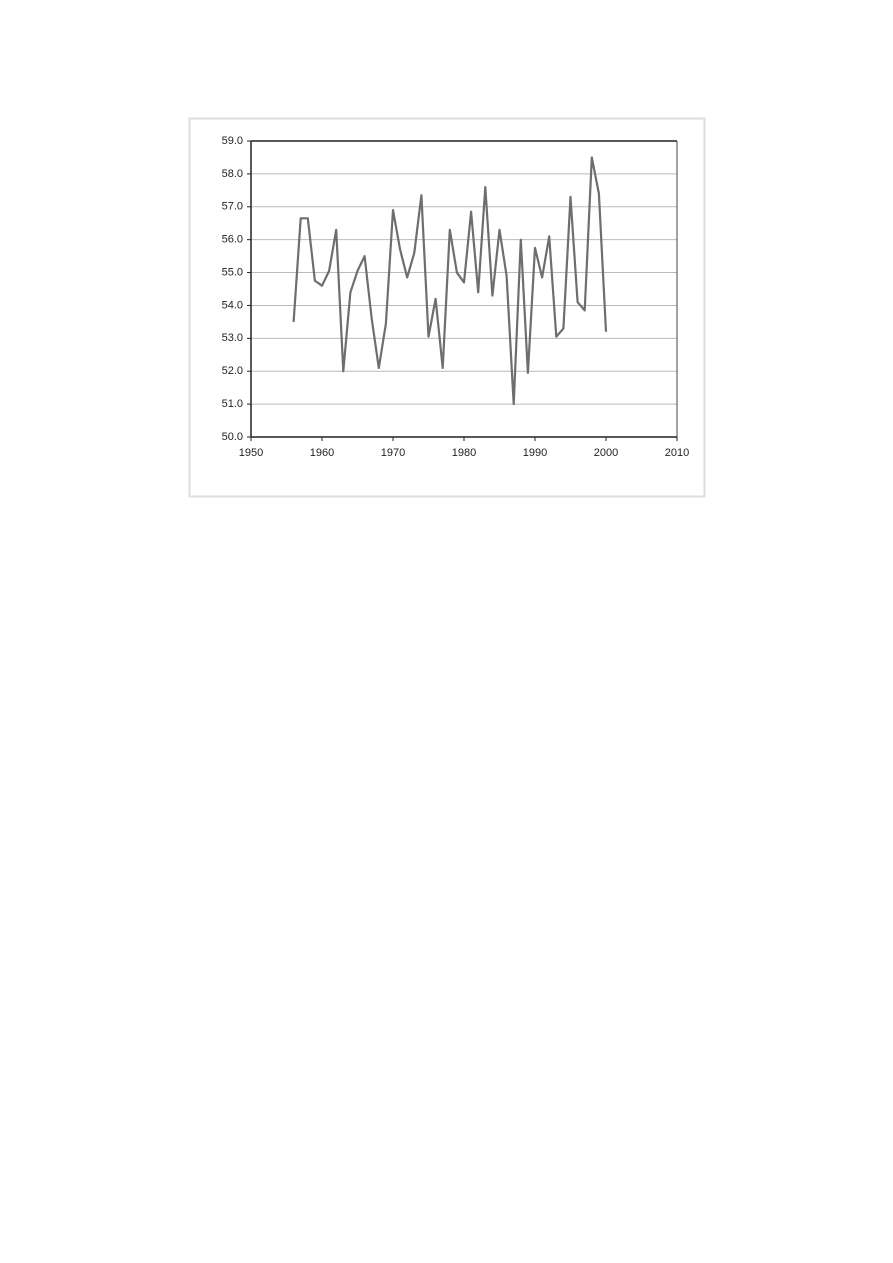  I want to click on x-tick-label: 1970, so click(393, 453).